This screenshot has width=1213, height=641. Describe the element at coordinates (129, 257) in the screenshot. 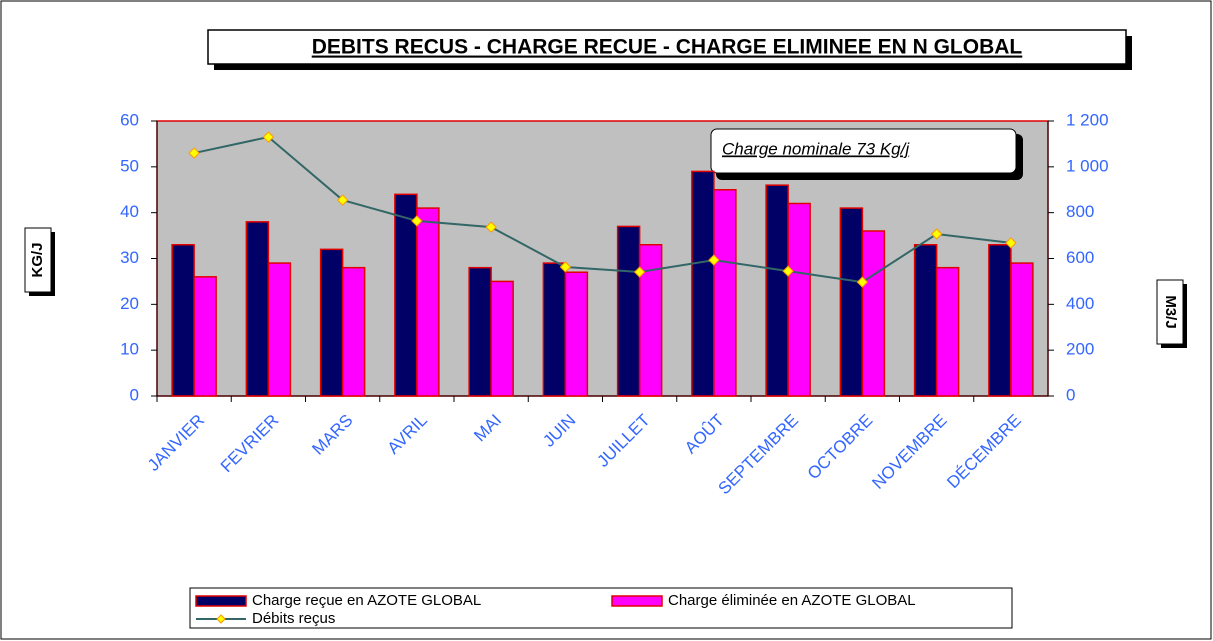

I see `y-tick-label: 30` at that location.